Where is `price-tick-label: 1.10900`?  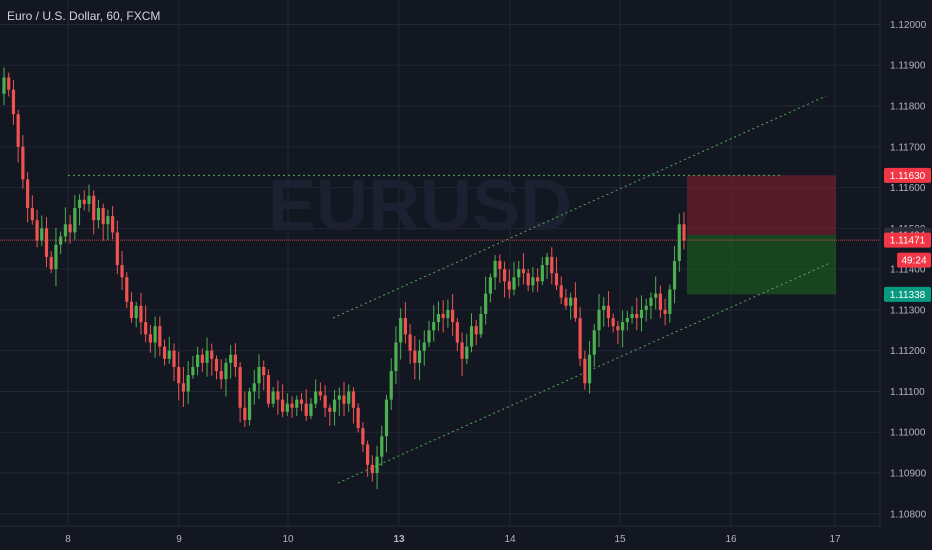
price-tick-label: 1.10900 is located at coordinates (908, 473).